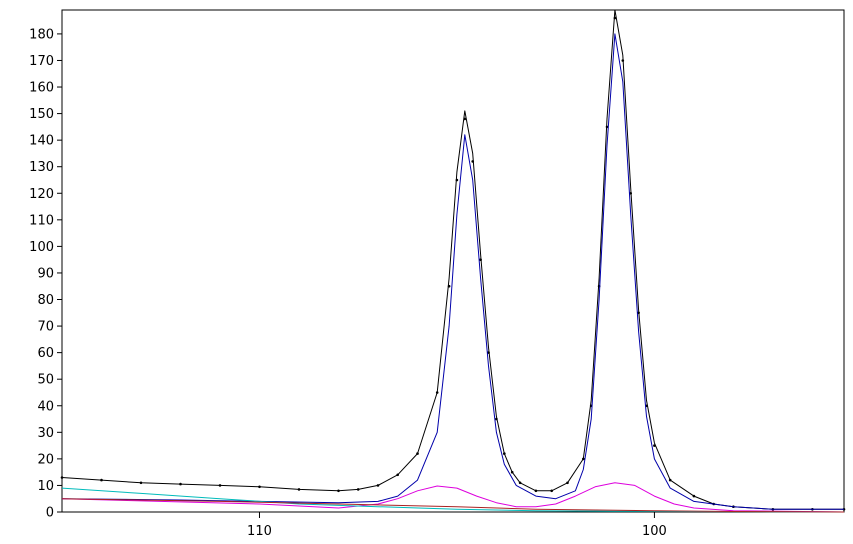 This screenshot has height=544, width=853. I want to click on y-tick-label: 150, so click(41, 114).